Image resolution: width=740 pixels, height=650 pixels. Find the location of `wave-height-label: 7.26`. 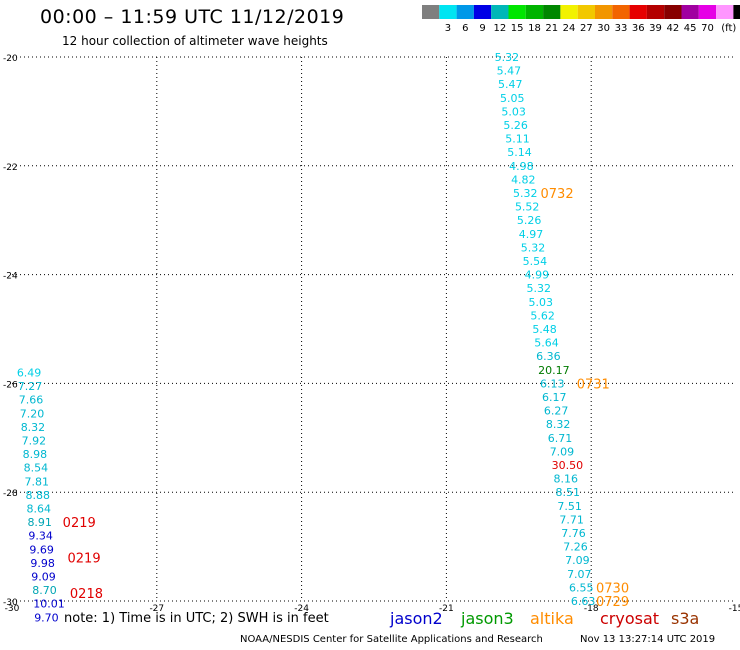

wave-height-label: 7.26 is located at coordinates (575, 547).